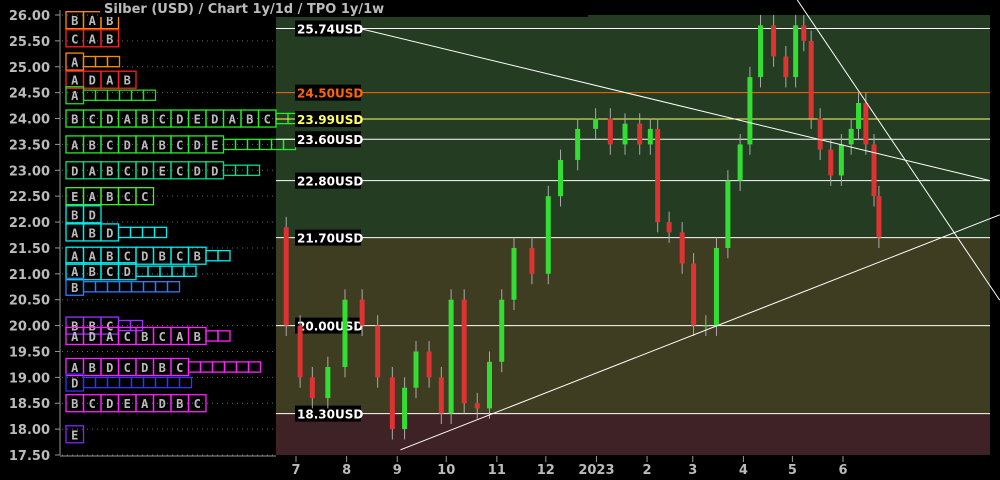 This screenshot has width=1000, height=480. What do you see at coordinates (29, 120) in the screenshot?
I see `y-tick-label: 24.00` at bounding box center [29, 120].